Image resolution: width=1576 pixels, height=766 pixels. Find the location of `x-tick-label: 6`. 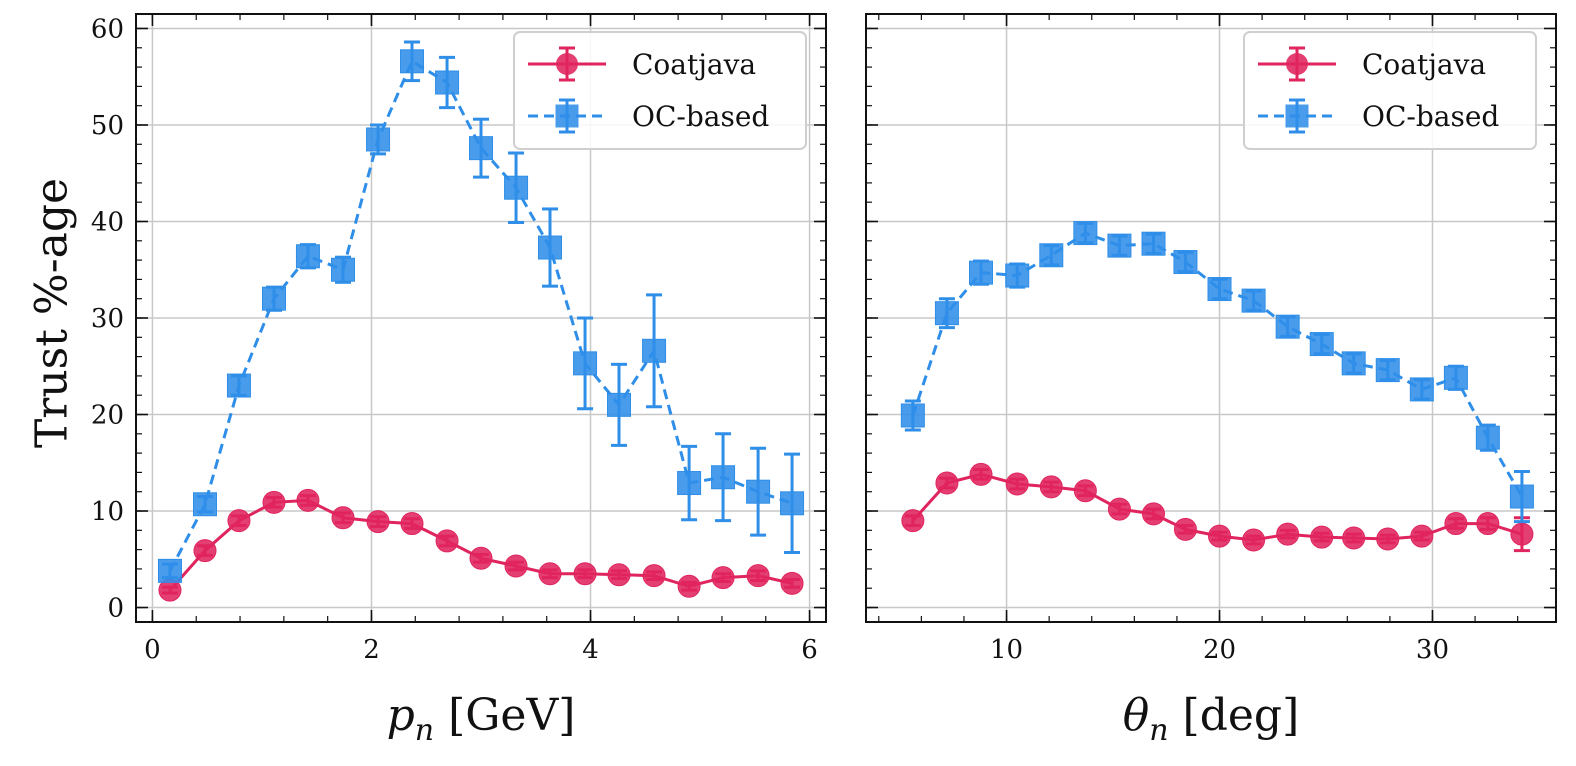

x-tick-label: 6 is located at coordinates (809, 650).